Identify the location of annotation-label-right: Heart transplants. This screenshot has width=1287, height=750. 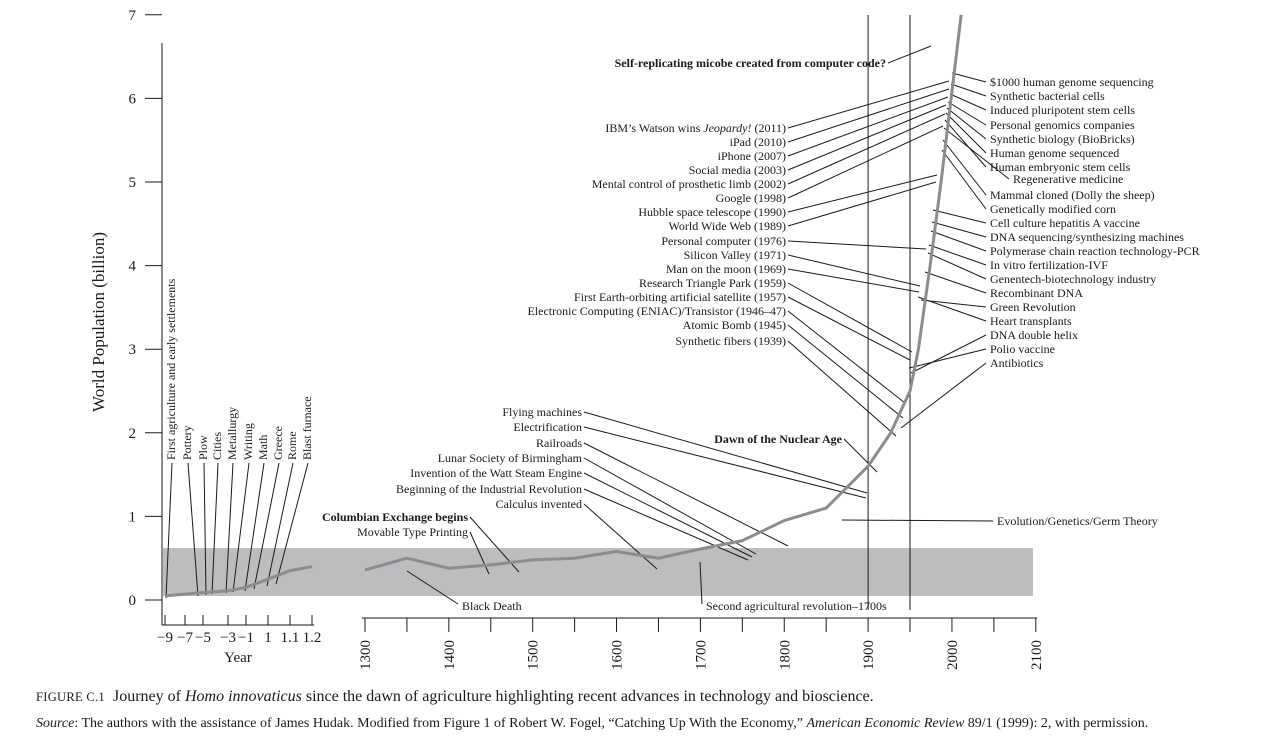
(1031, 321).